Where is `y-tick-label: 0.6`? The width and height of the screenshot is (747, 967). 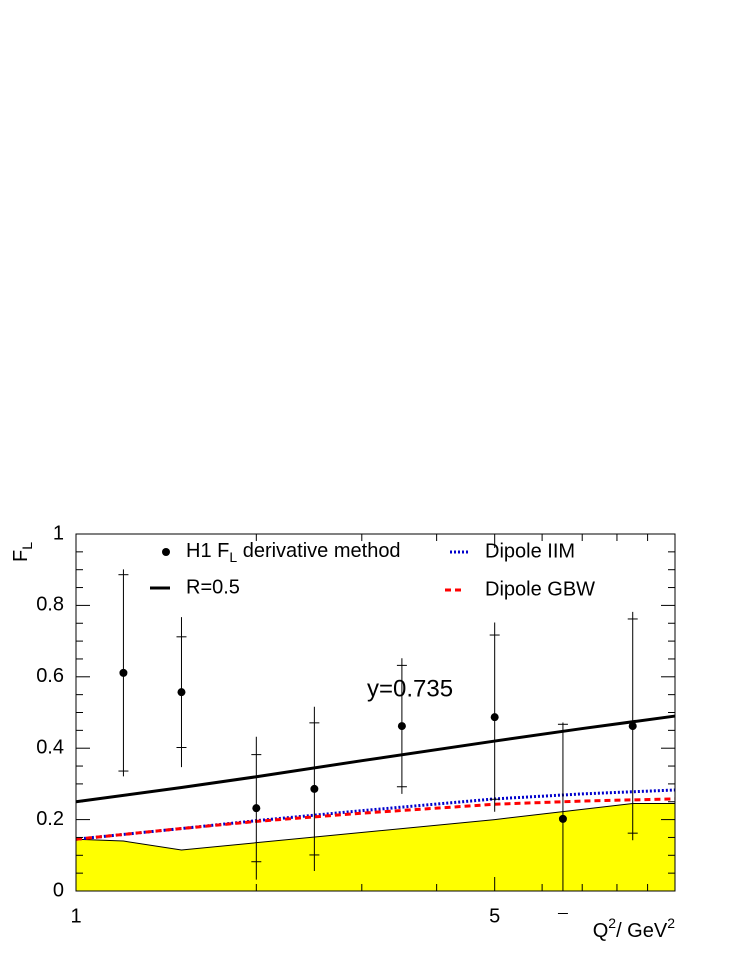
y-tick-label: 0.6 is located at coordinates (50, 676).